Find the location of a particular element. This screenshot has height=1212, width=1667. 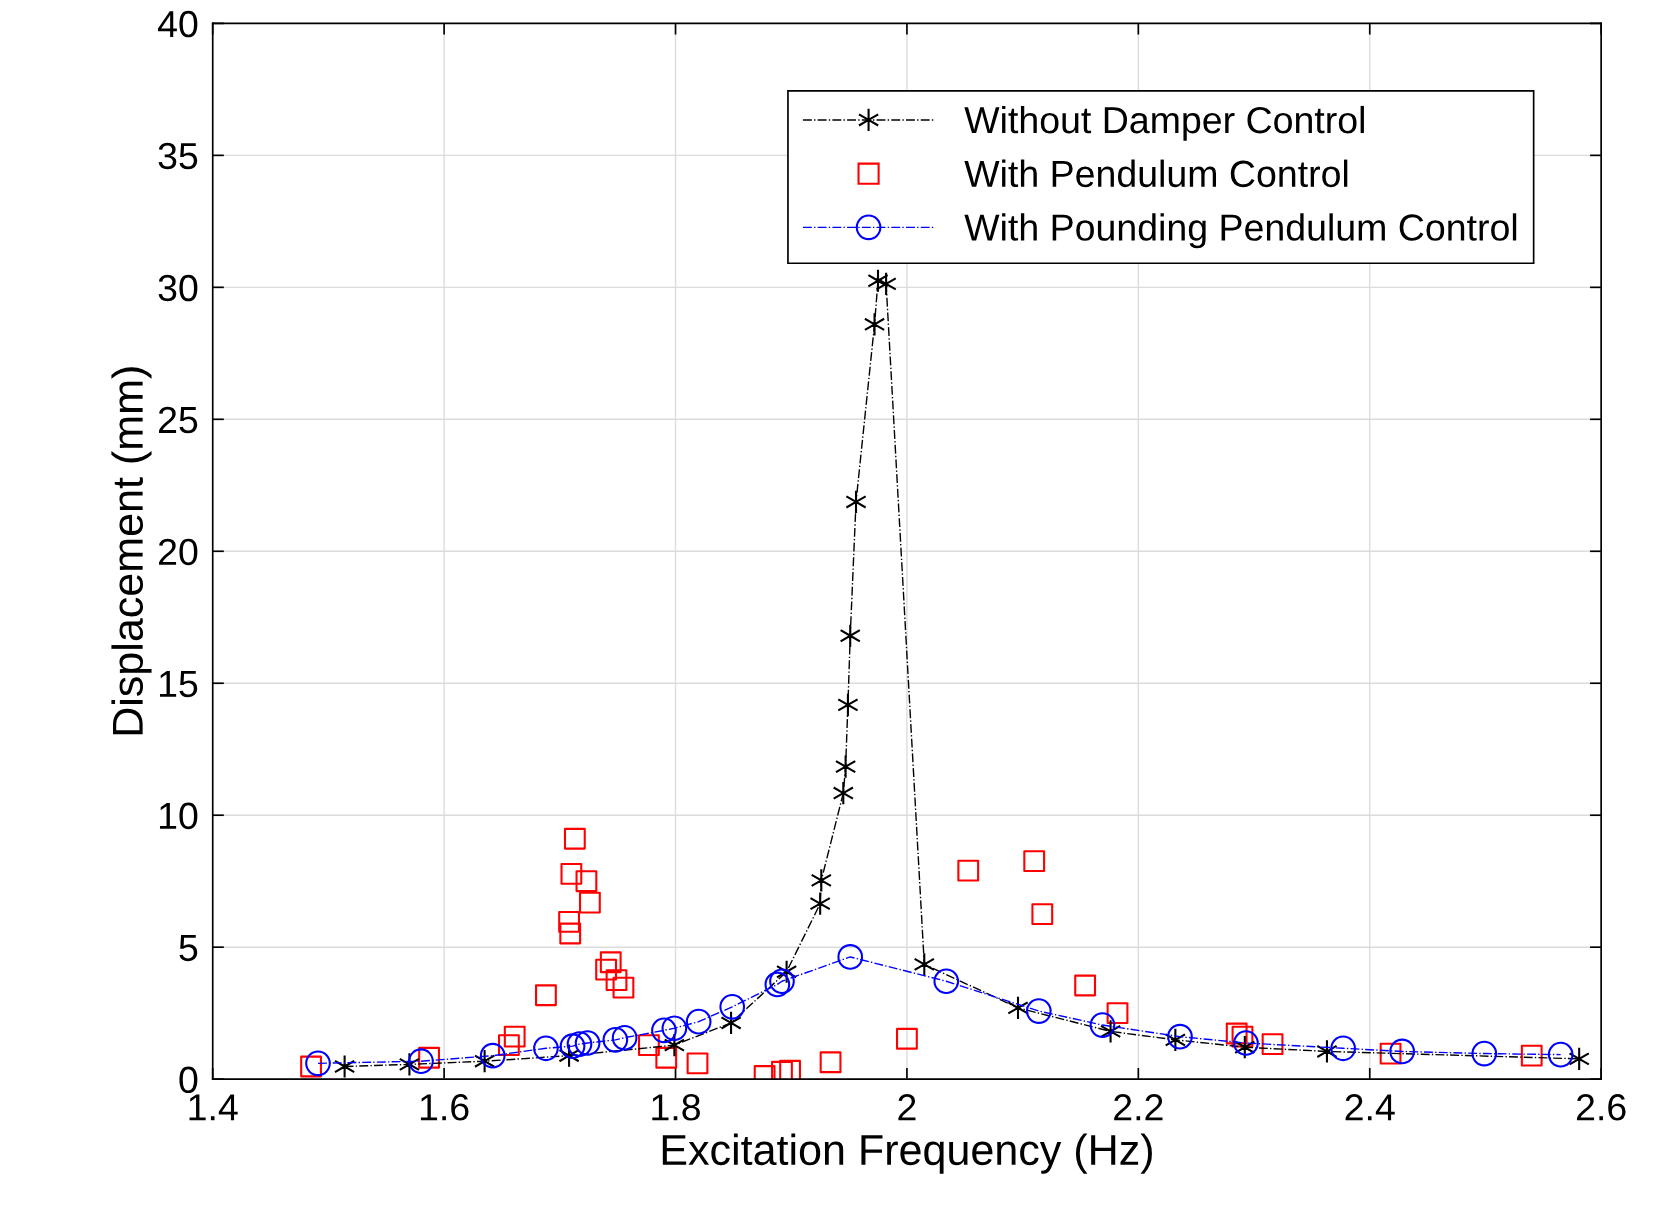

x-tick-label: 1.6 is located at coordinates (444, 1107).